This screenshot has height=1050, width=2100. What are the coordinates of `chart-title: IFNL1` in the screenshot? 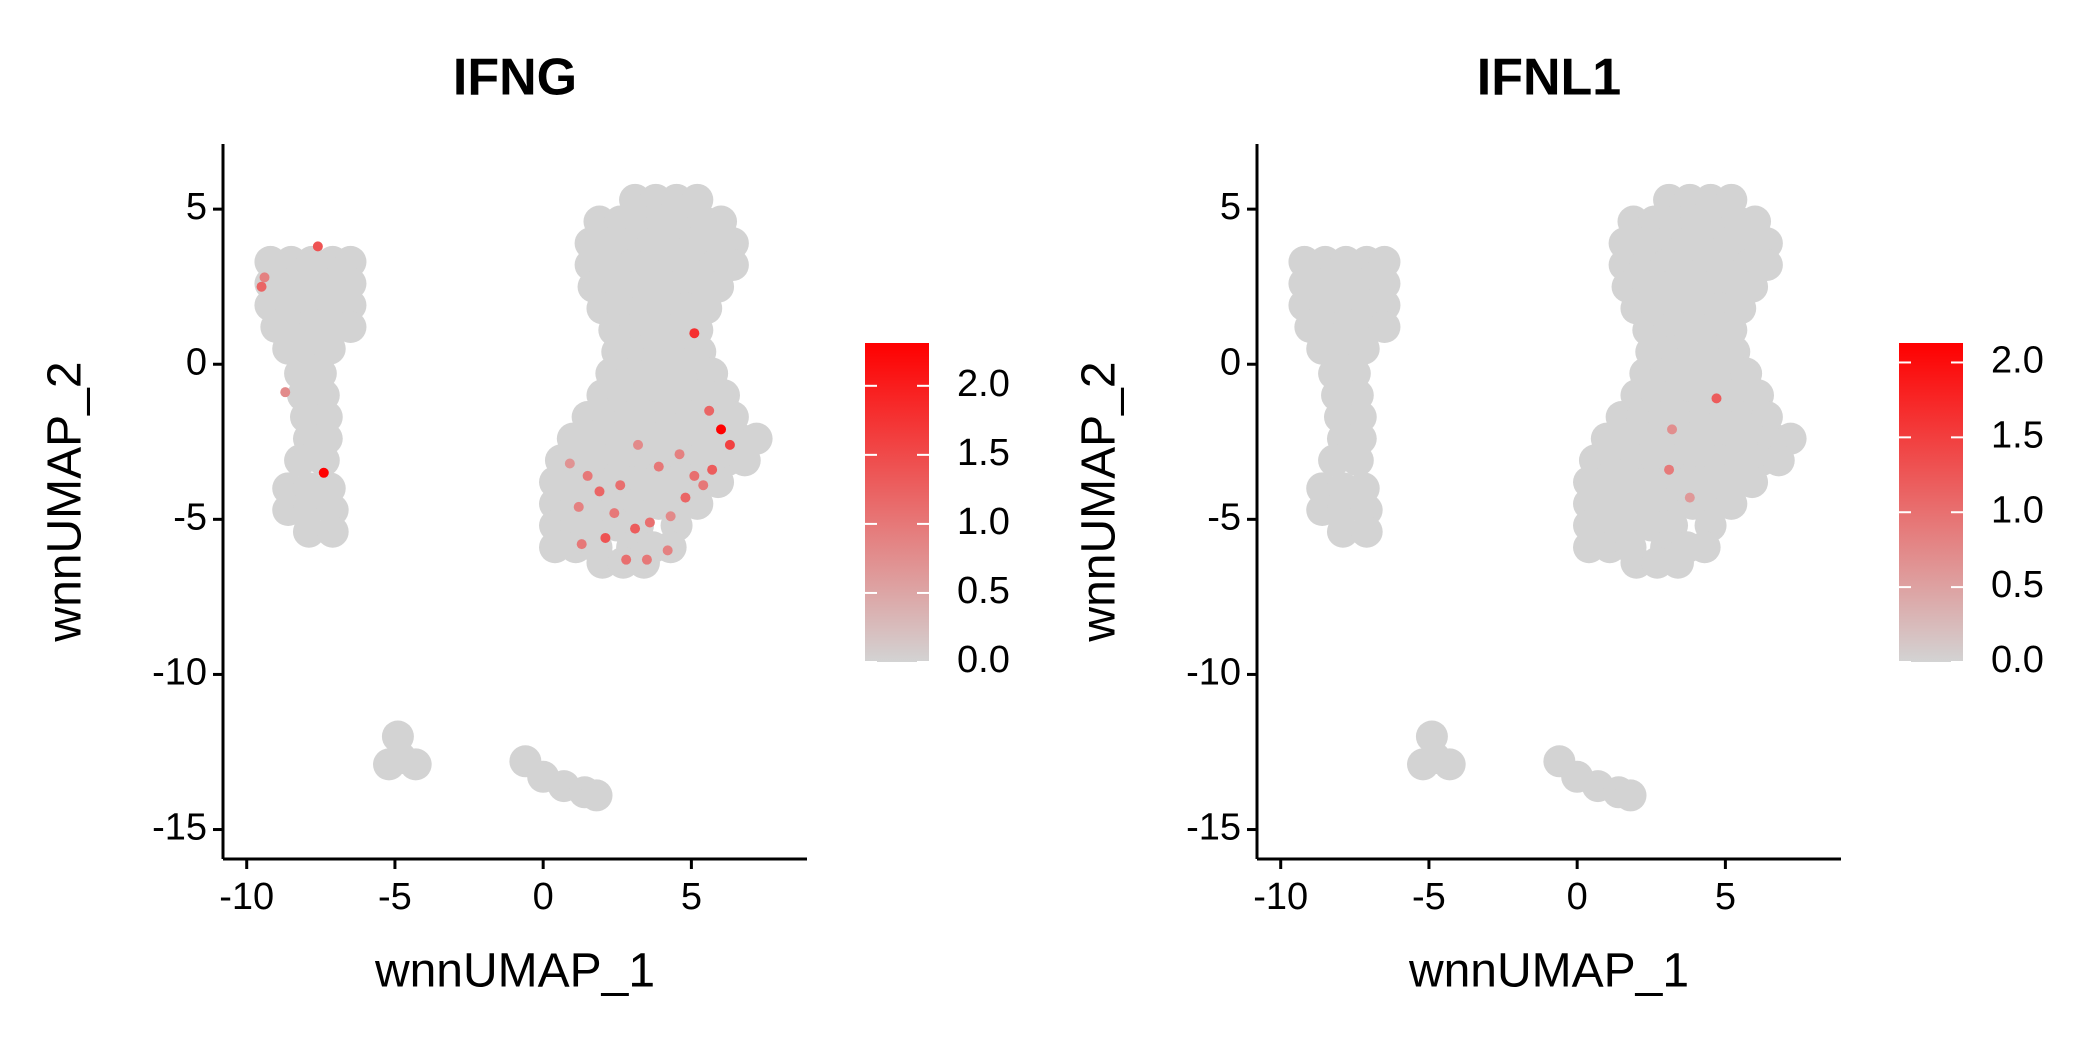 It's located at (1549, 78).